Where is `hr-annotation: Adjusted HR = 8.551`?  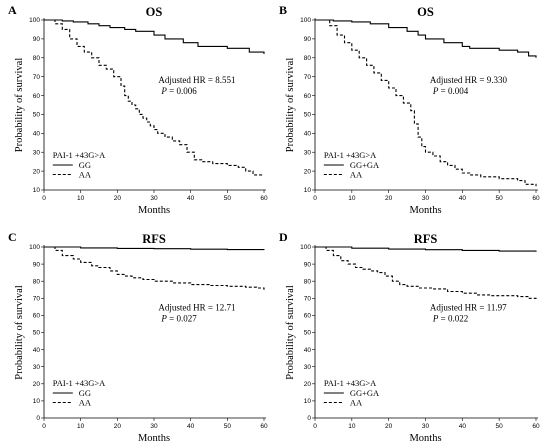
hr-annotation: Adjusted HR = 8.551 is located at coordinates (196, 80).